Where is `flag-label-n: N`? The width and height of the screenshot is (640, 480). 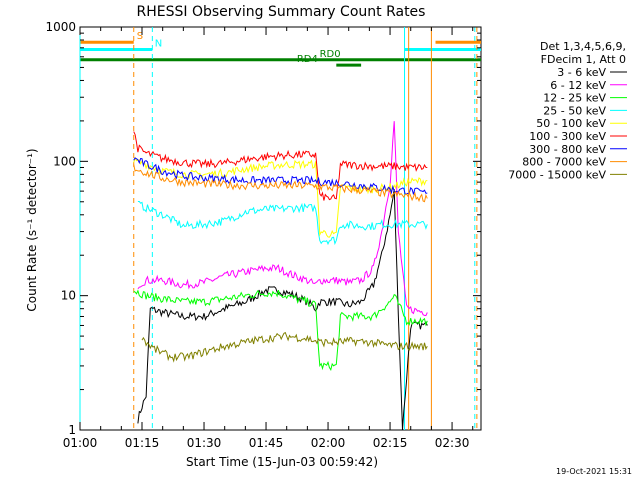 flag-label-n: N is located at coordinates (158, 43).